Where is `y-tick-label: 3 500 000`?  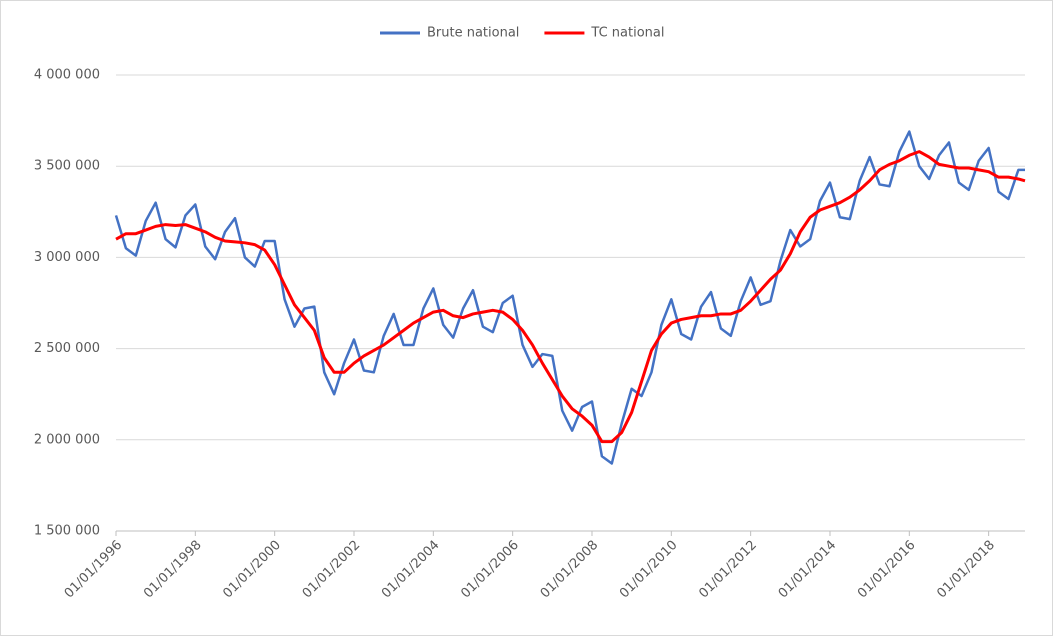
y-tick-label: 3 500 000 is located at coordinates (67, 166).